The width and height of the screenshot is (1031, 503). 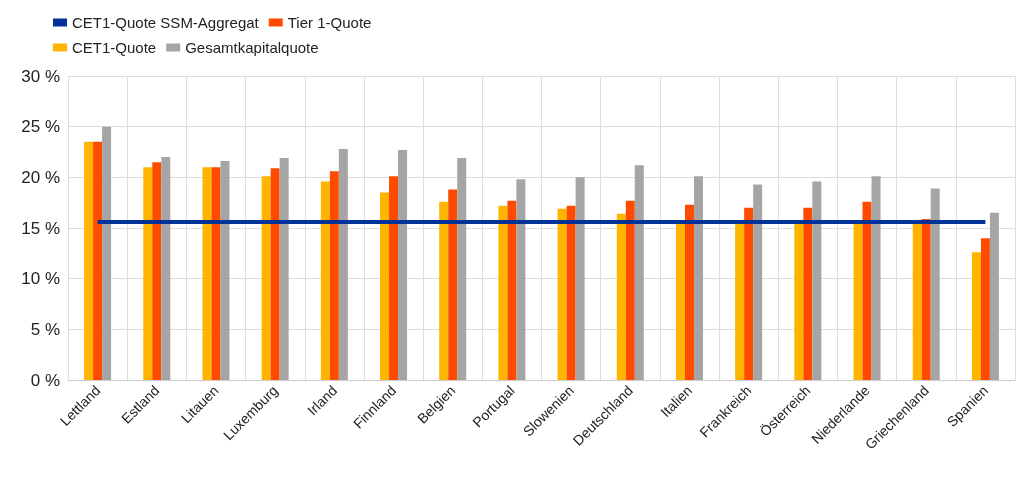 What do you see at coordinates (45, 329) in the screenshot?
I see `y-tick-label: 5 %` at bounding box center [45, 329].